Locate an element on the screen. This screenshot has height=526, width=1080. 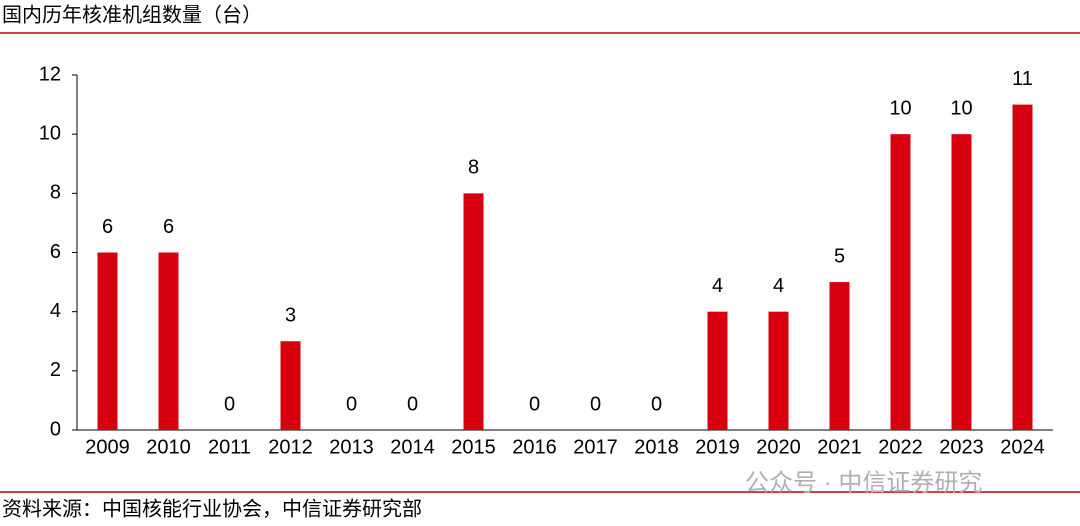
x-tick-label: 2014 is located at coordinates (412, 447).